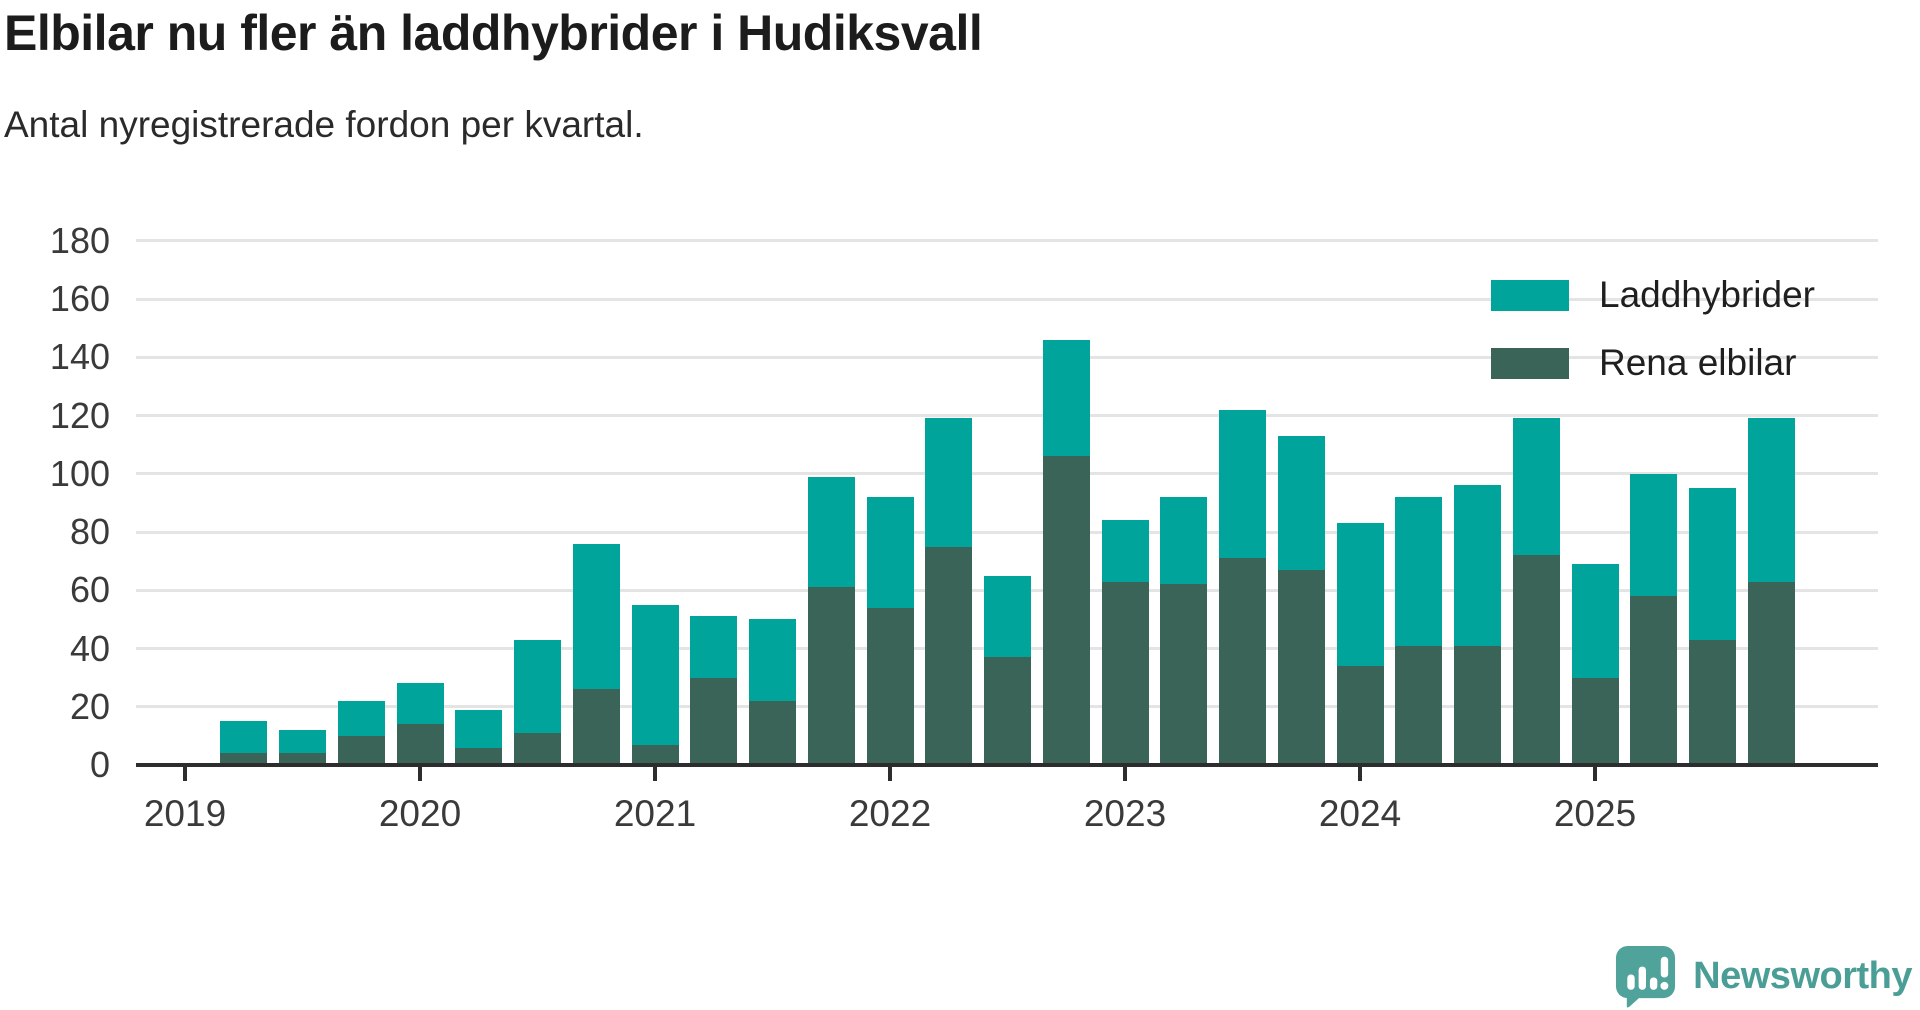 The image size is (1920, 1010). I want to click on legend: Laddhybrider Rena elbilar, so click(1653, 342).